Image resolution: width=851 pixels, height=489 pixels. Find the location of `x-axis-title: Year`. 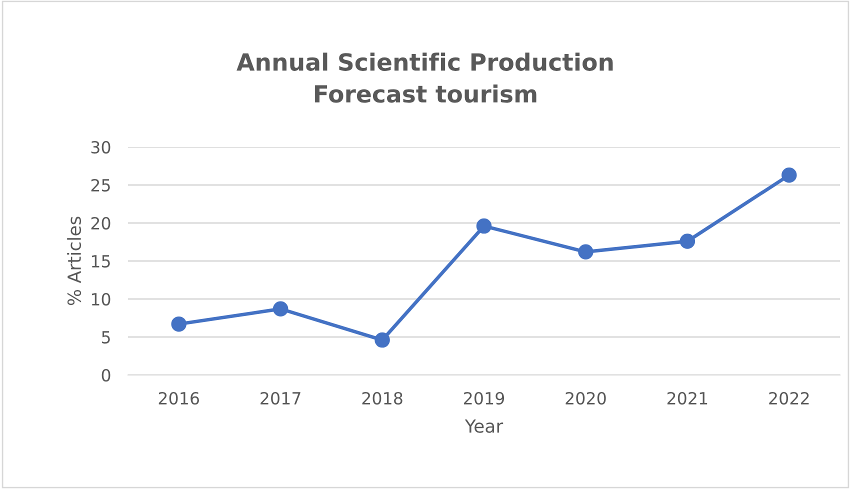

x-axis-title: Year is located at coordinates (484, 426).